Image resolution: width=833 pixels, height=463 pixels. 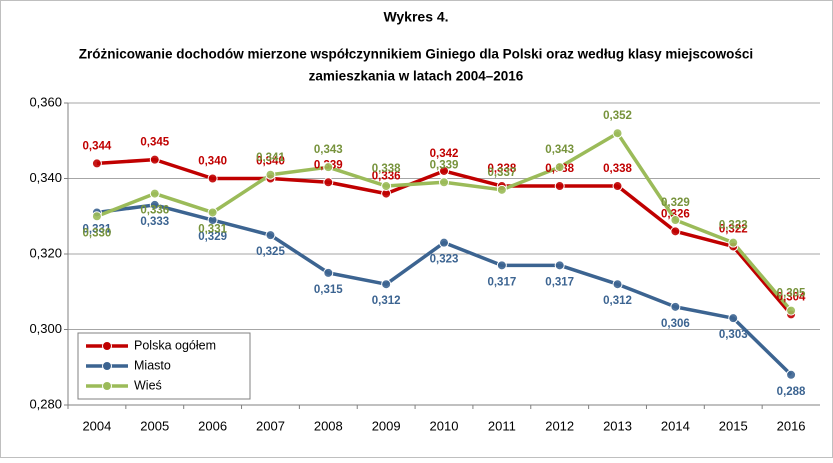 I want to click on x-tick-label: 2011, so click(x=502, y=425).